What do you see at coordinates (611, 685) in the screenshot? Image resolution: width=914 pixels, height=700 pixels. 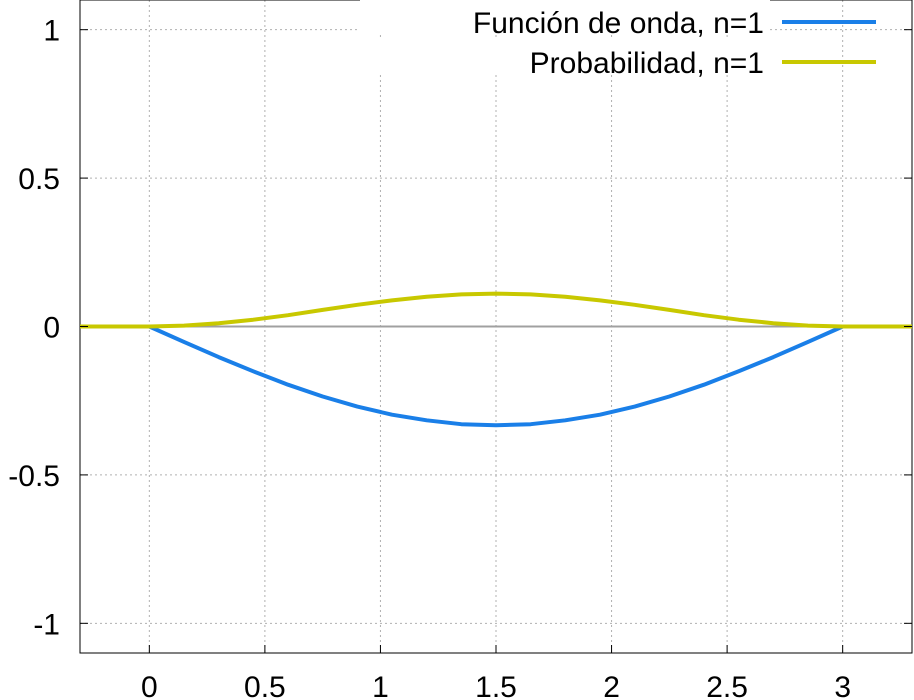 I see `x-tick-label: 2` at bounding box center [611, 685].